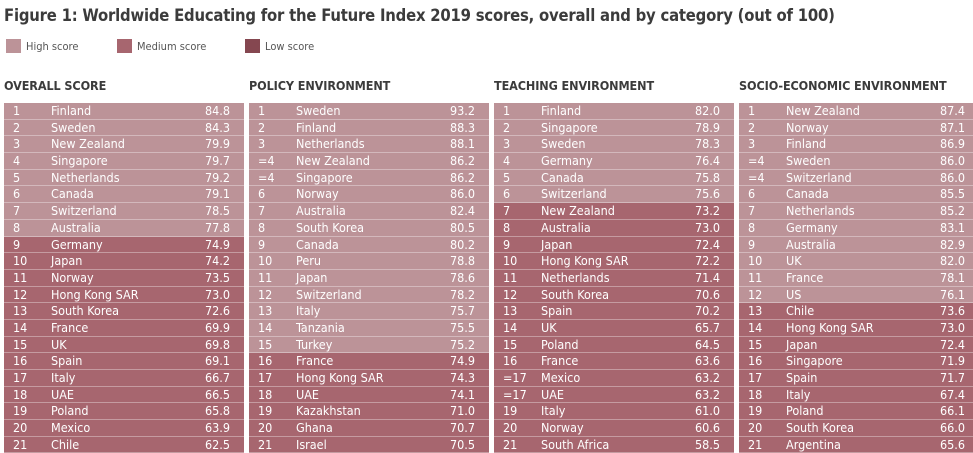 Image resolution: width=973 pixels, height=453 pixels. What do you see at coordinates (515, 377) in the screenshot?
I see `rank-cell: =17` at bounding box center [515, 377].